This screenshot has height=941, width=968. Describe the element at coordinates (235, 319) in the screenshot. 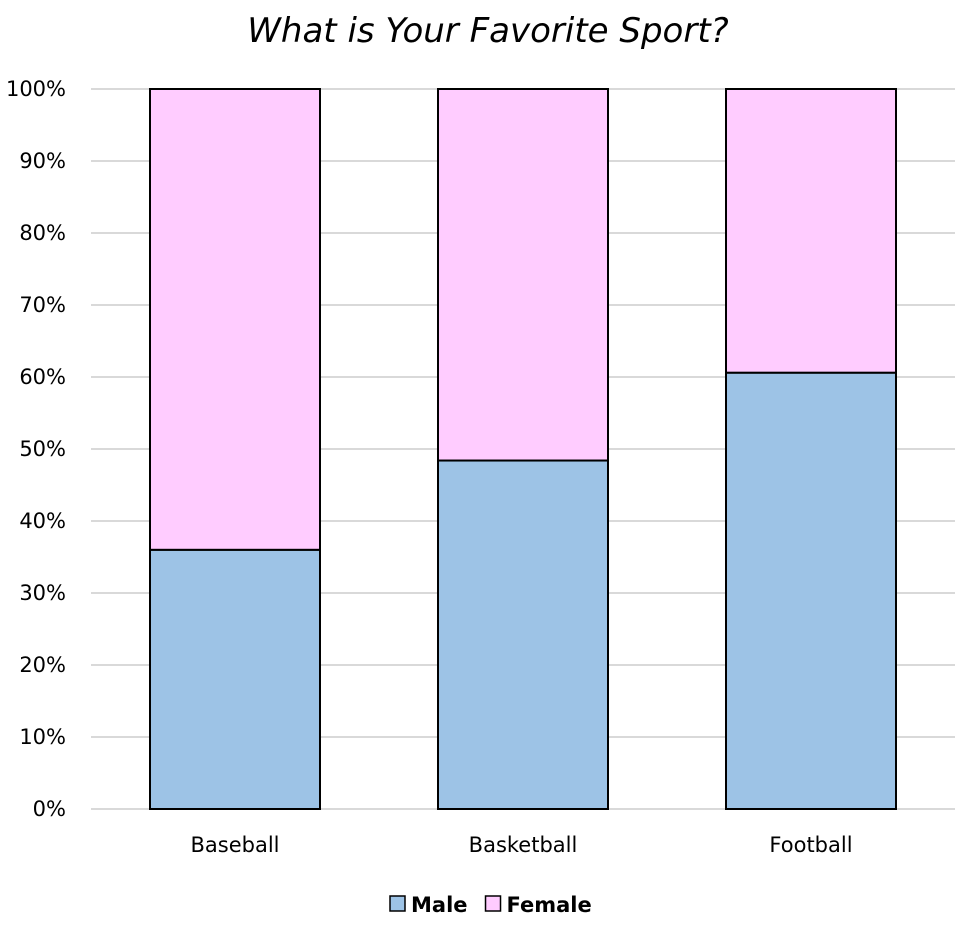

I see `bar-female-baseball` at that location.